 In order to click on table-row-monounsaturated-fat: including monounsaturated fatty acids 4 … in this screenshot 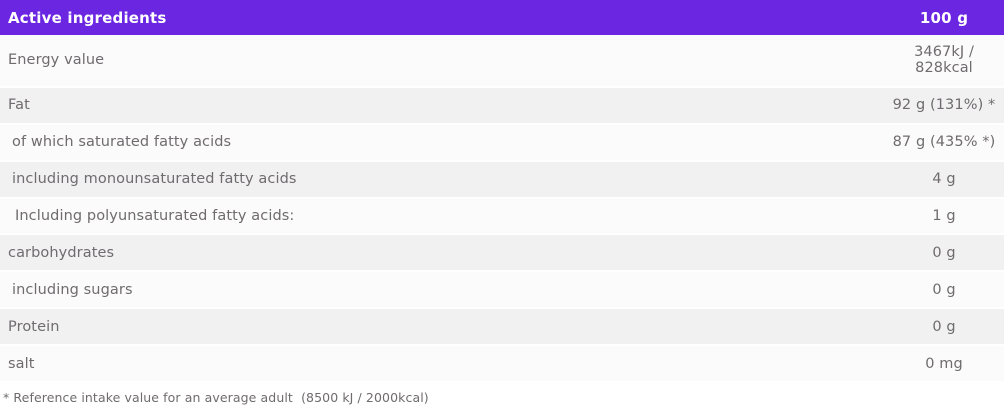, I will do `click(502, 180)`.